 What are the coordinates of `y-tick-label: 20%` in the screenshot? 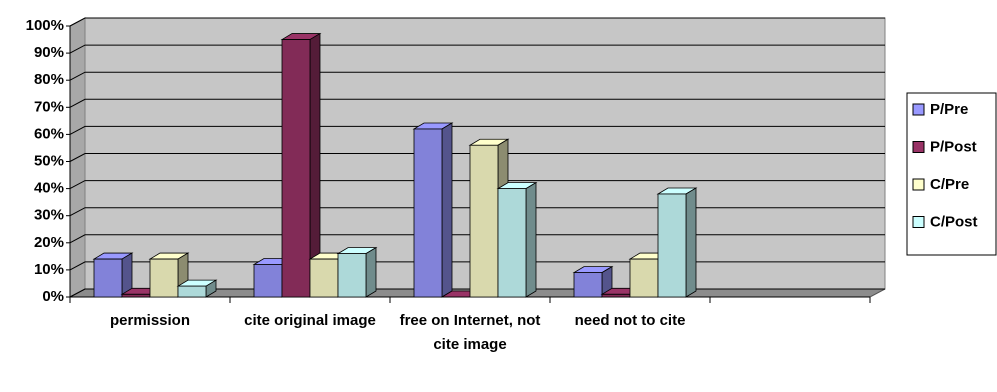 It's located at (49, 242).